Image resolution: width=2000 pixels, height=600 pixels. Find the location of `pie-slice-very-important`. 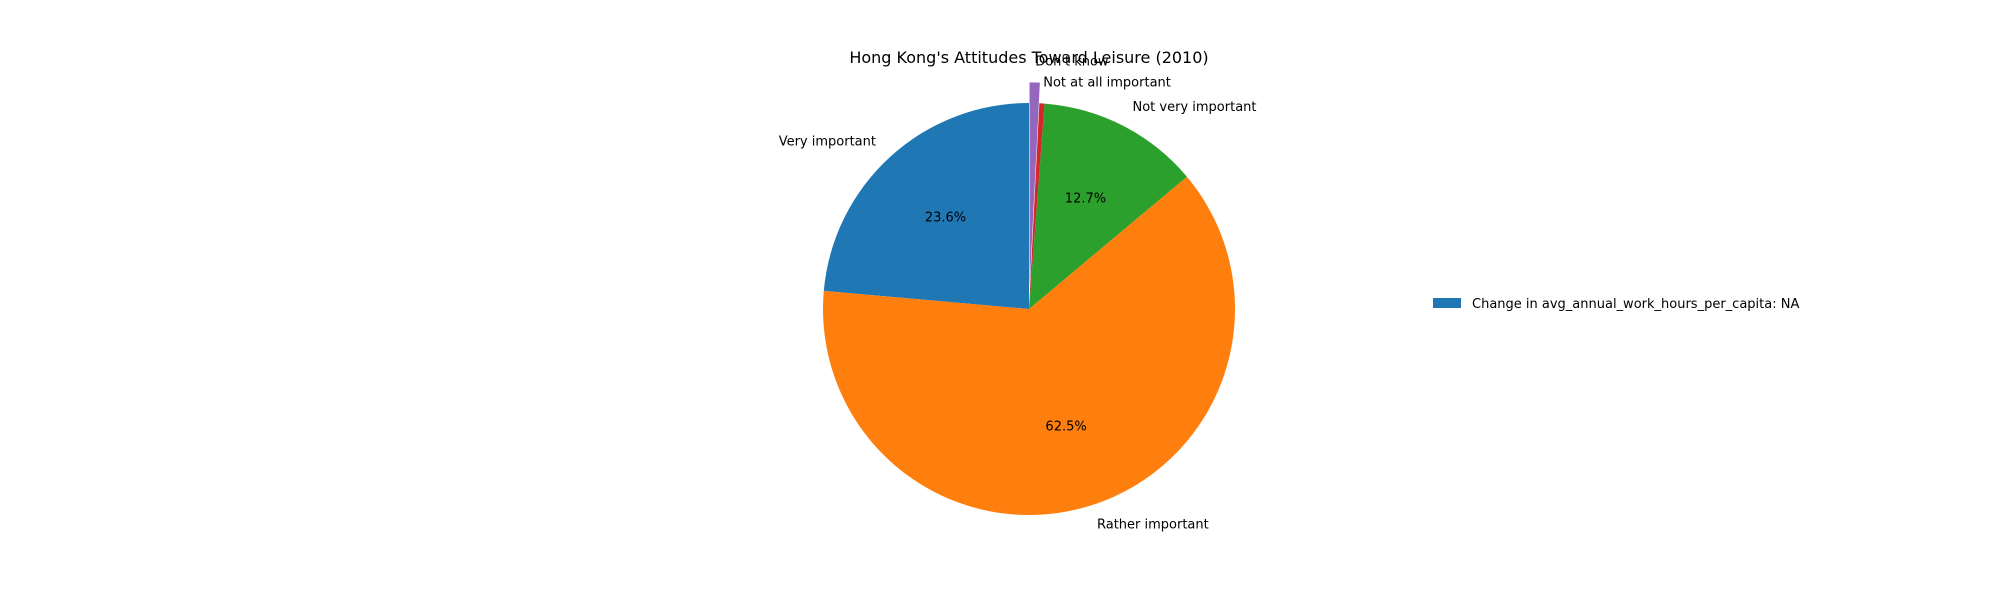

pie-slice-very-important is located at coordinates (926, 206).